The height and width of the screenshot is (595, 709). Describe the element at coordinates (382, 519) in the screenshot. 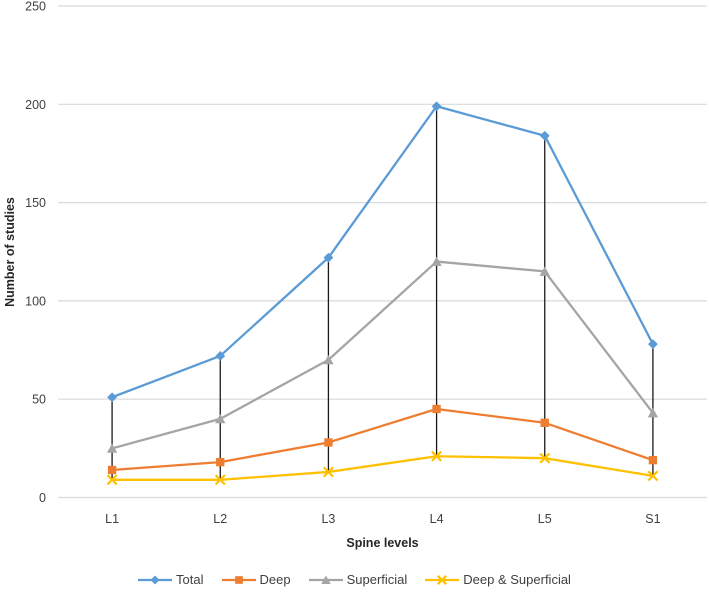

I see `x-tick-labels: L1 L2 L3 L4 L5 S1` at that location.